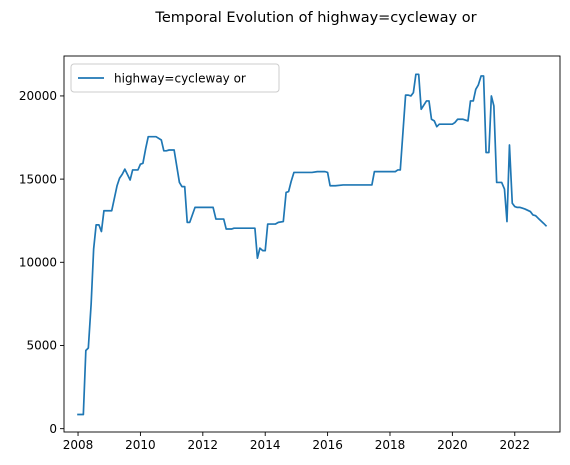  I want to click on y-tick-label: 20000, so click(38, 96).